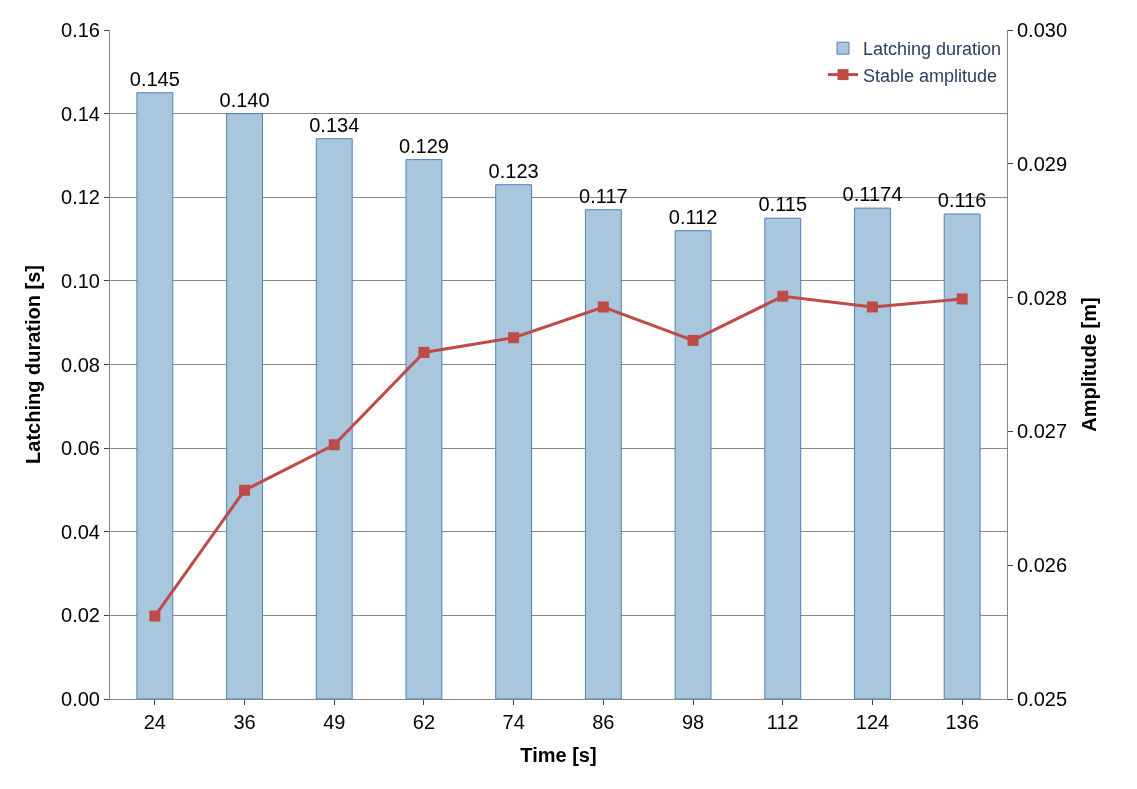 Image resolution: width=1137 pixels, height=789 pixels. I want to click on data-label: 0.145, so click(154, 78).